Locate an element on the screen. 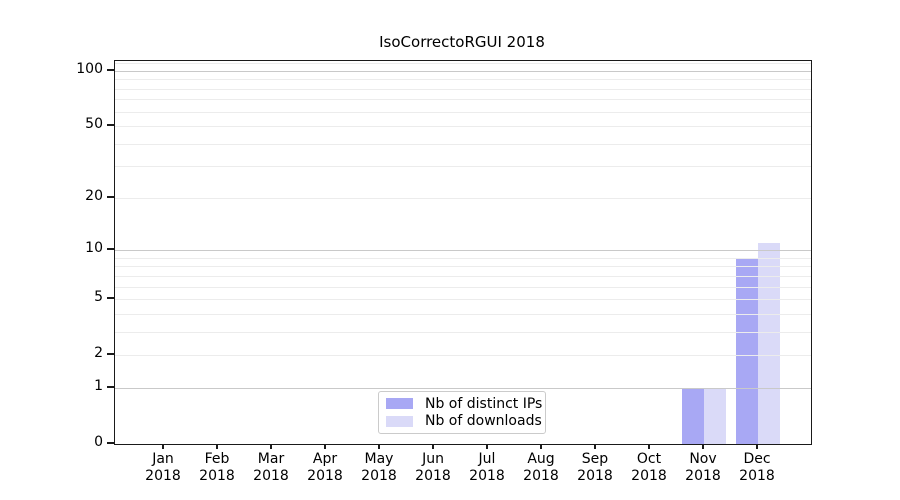  x-tick-label: Aug 2018 is located at coordinates (541, 468).